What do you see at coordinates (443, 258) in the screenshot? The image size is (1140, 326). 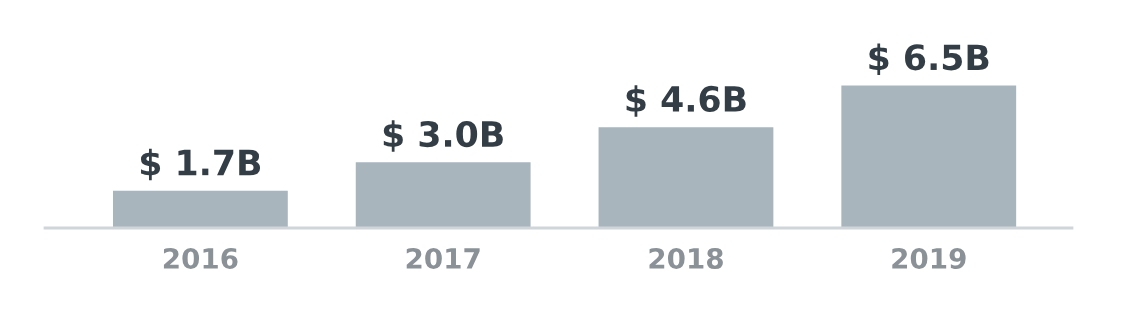 I see `x-tick-label: 2017` at bounding box center [443, 258].